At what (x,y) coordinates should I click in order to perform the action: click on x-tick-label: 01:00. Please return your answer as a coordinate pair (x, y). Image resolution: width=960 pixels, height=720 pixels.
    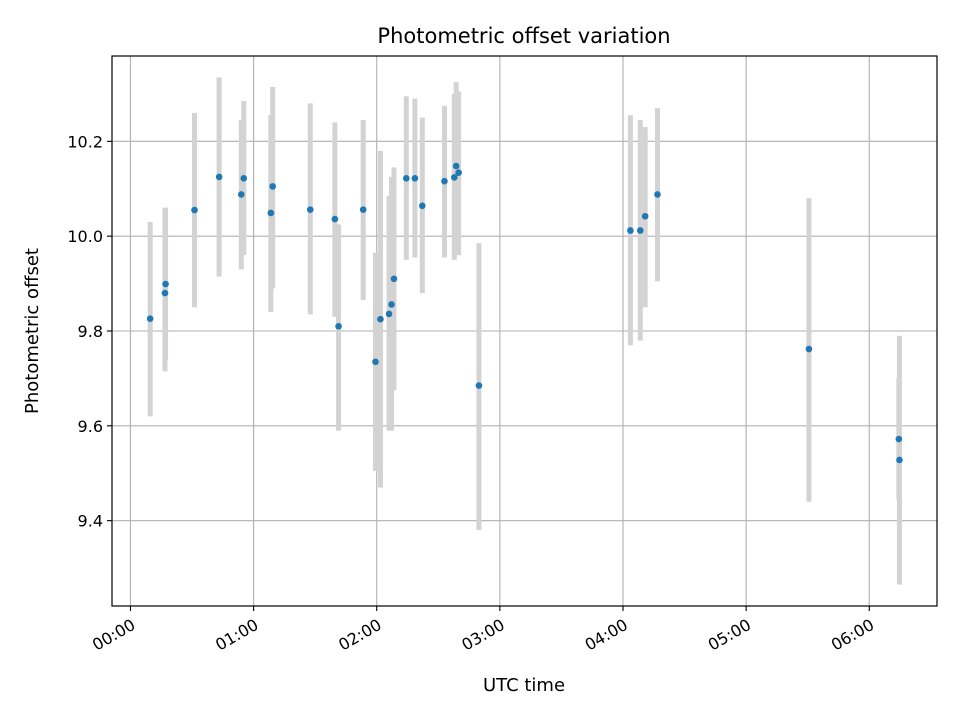
    Looking at the image, I should click on (236, 635).